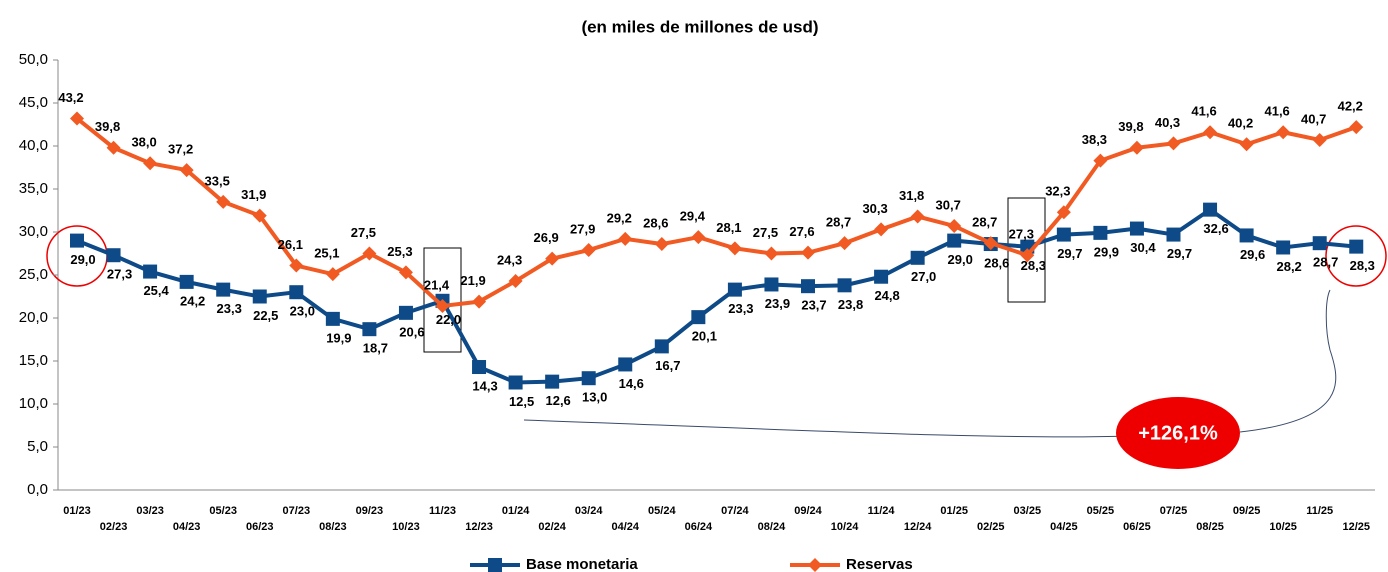 The image size is (1388, 572). What do you see at coordinates (223, 511) in the screenshot?
I see `x-tick-label: 05/23` at bounding box center [223, 511].